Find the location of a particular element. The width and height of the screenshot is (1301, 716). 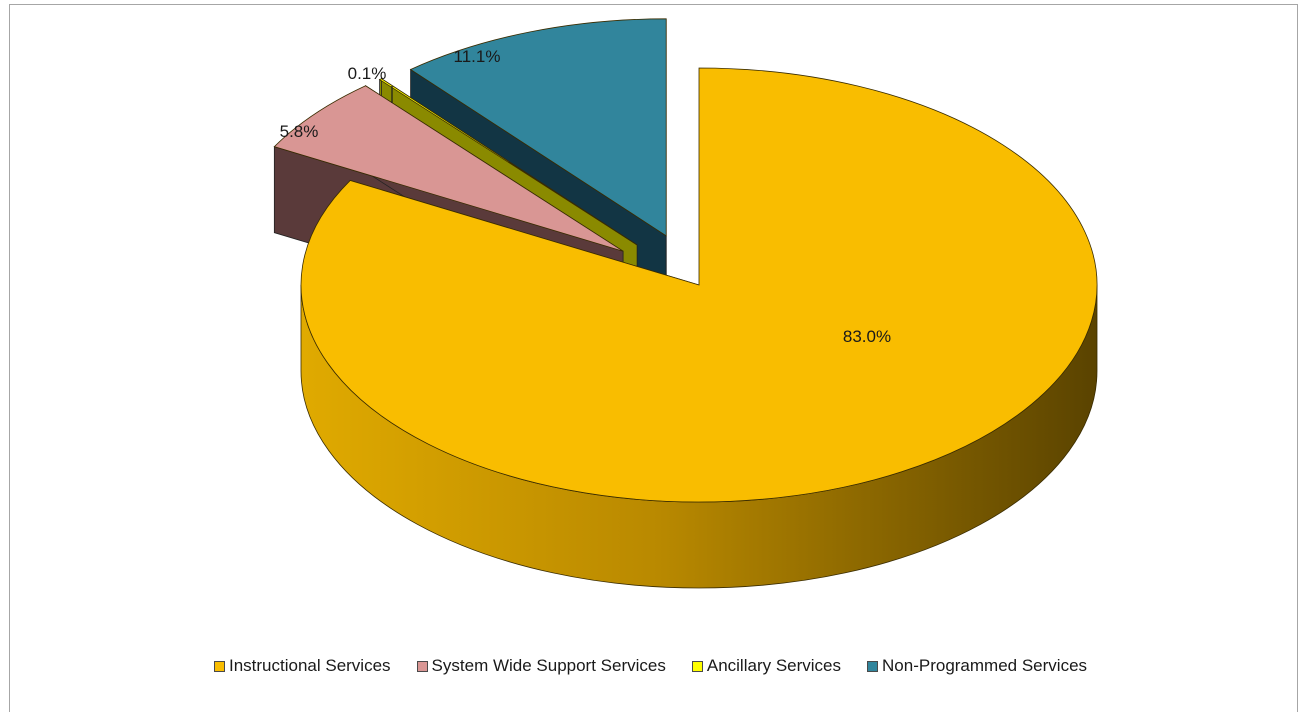

legend-item: Ancillary Services is located at coordinates (766, 666).